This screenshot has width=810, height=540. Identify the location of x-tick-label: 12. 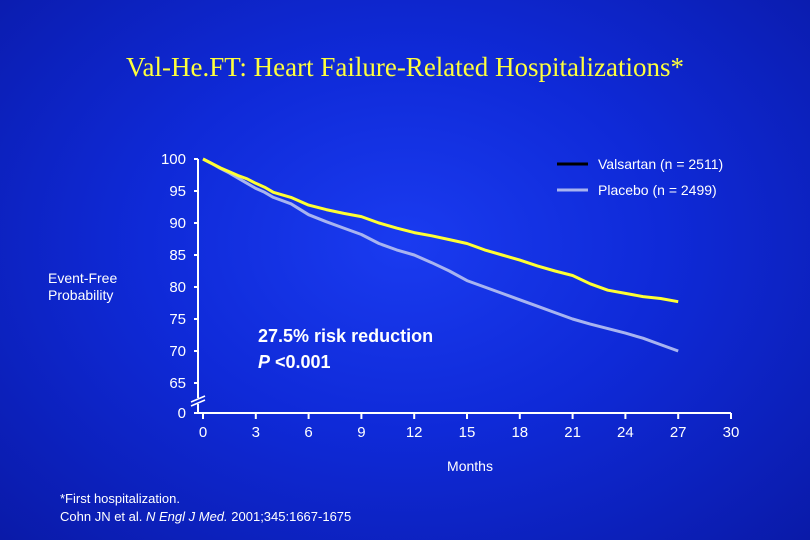
(414, 432).